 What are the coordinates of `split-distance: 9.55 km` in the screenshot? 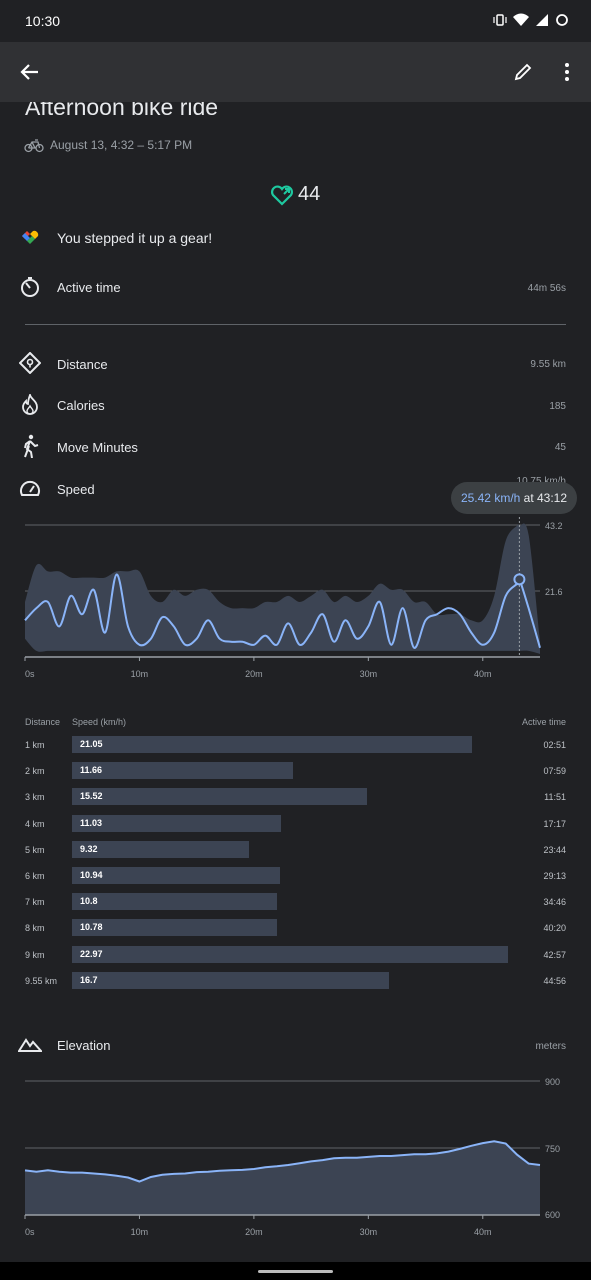 It's located at (41, 980).